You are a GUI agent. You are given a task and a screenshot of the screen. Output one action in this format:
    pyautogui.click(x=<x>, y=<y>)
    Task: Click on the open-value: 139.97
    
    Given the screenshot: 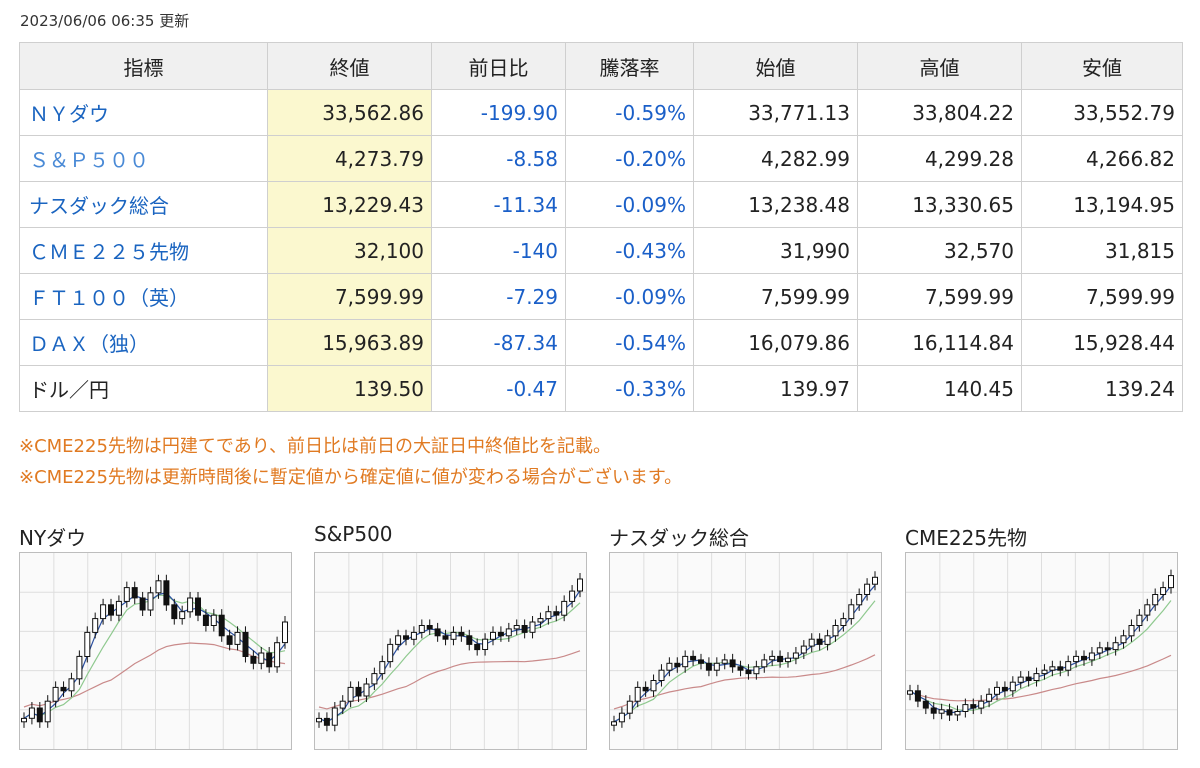 What is the action you would take?
    pyautogui.click(x=775, y=388)
    